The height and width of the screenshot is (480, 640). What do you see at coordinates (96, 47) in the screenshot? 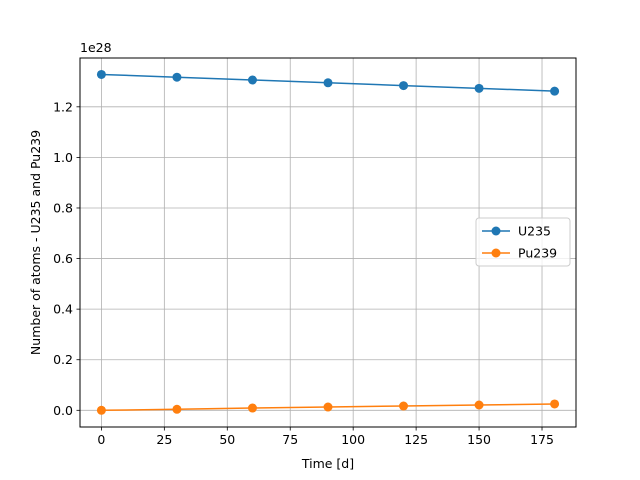
I see `y-offset-label: 1e28` at bounding box center [96, 47].